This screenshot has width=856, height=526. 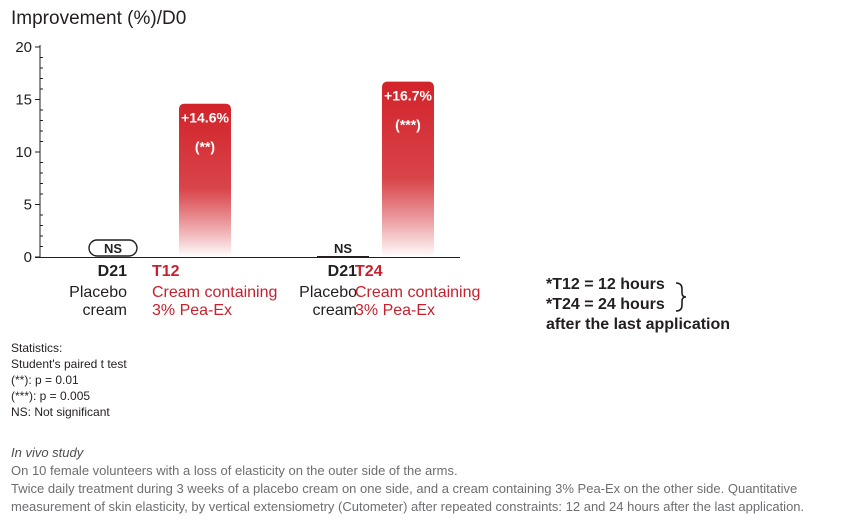 What do you see at coordinates (605, 284) in the screenshot?
I see `key-line-t12: *T12 = 12 hours` at bounding box center [605, 284].